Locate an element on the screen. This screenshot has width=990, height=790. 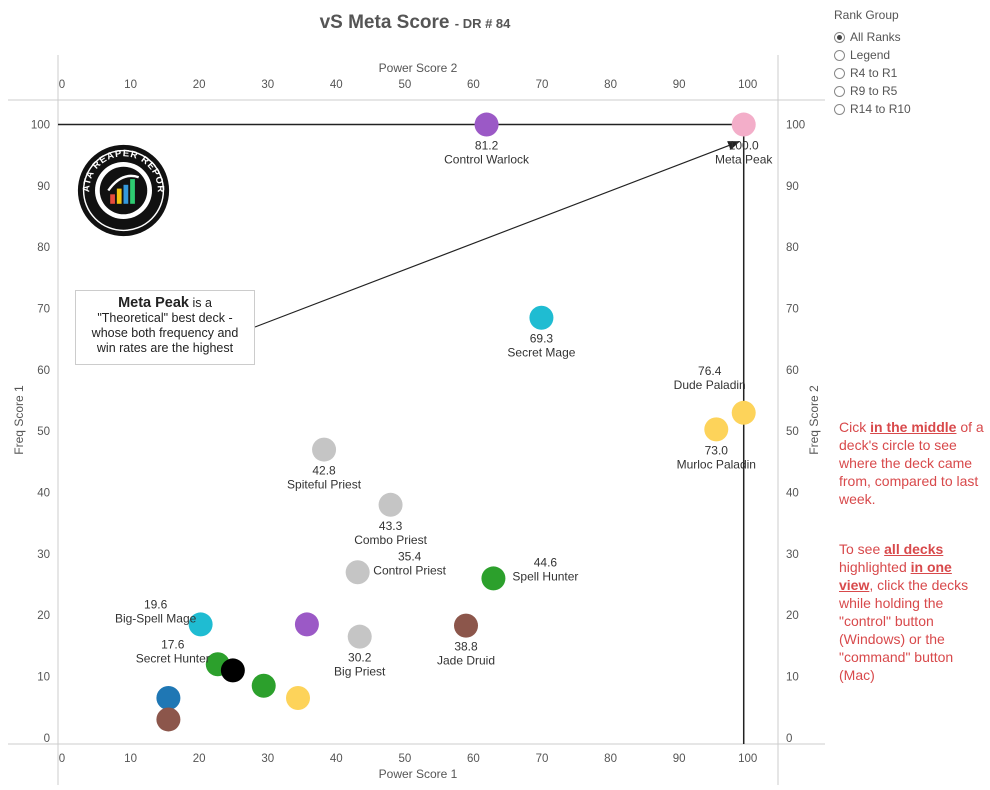
y2-tick-label: 40 is located at coordinates (792, 494).